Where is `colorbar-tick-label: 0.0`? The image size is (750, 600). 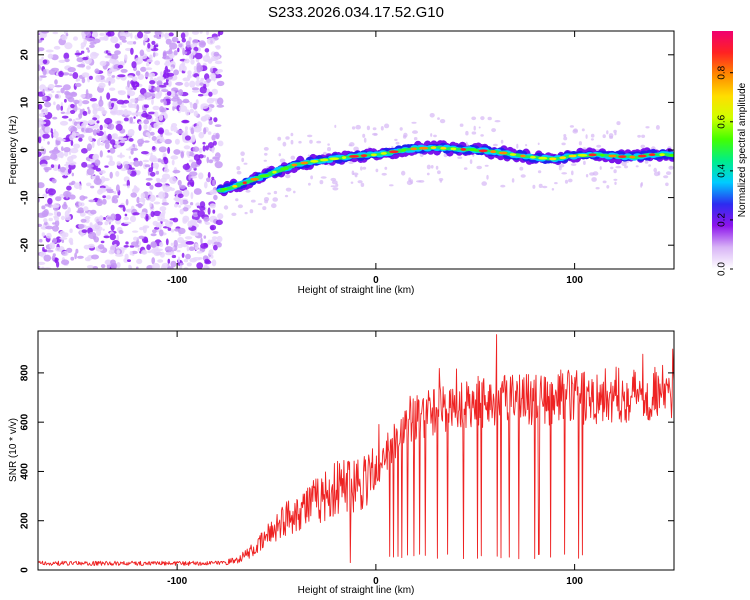
colorbar-tick-label: 0.0 is located at coordinates (722, 269).